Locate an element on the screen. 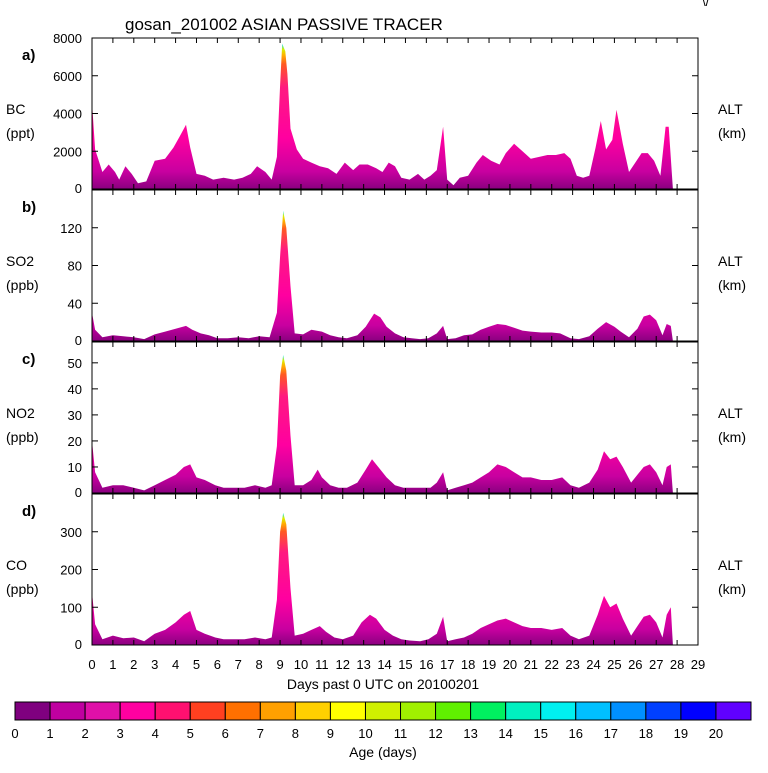 This screenshot has width=768, height=773. colorbar-tick-label: 1 is located at coordinates (49, 733).